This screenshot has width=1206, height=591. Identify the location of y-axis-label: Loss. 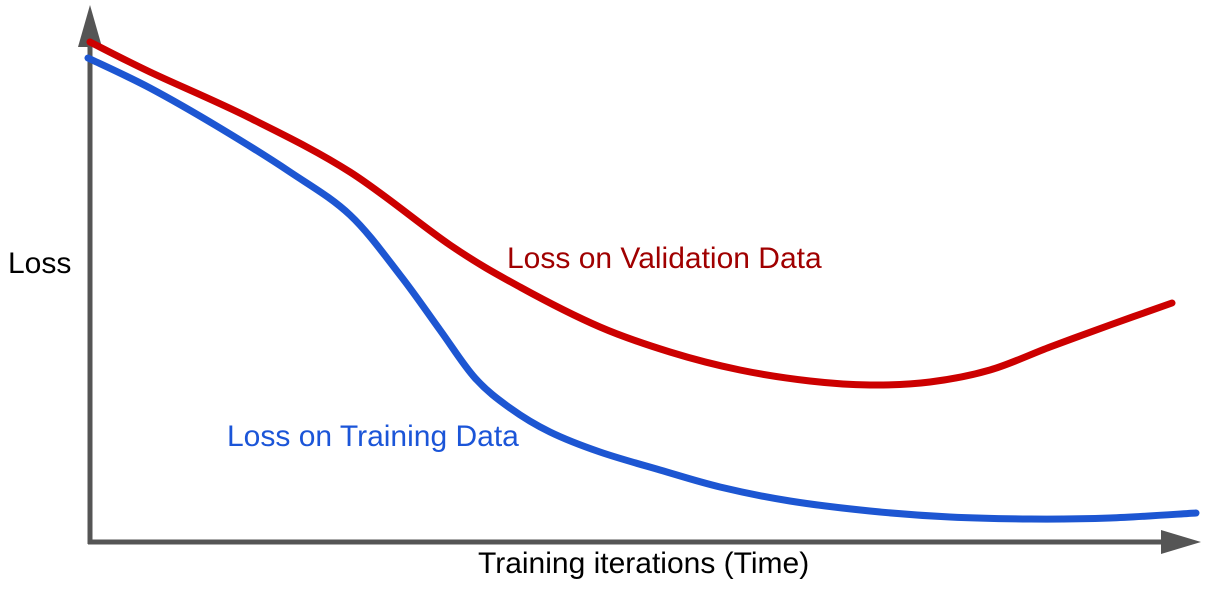
(40, 263).